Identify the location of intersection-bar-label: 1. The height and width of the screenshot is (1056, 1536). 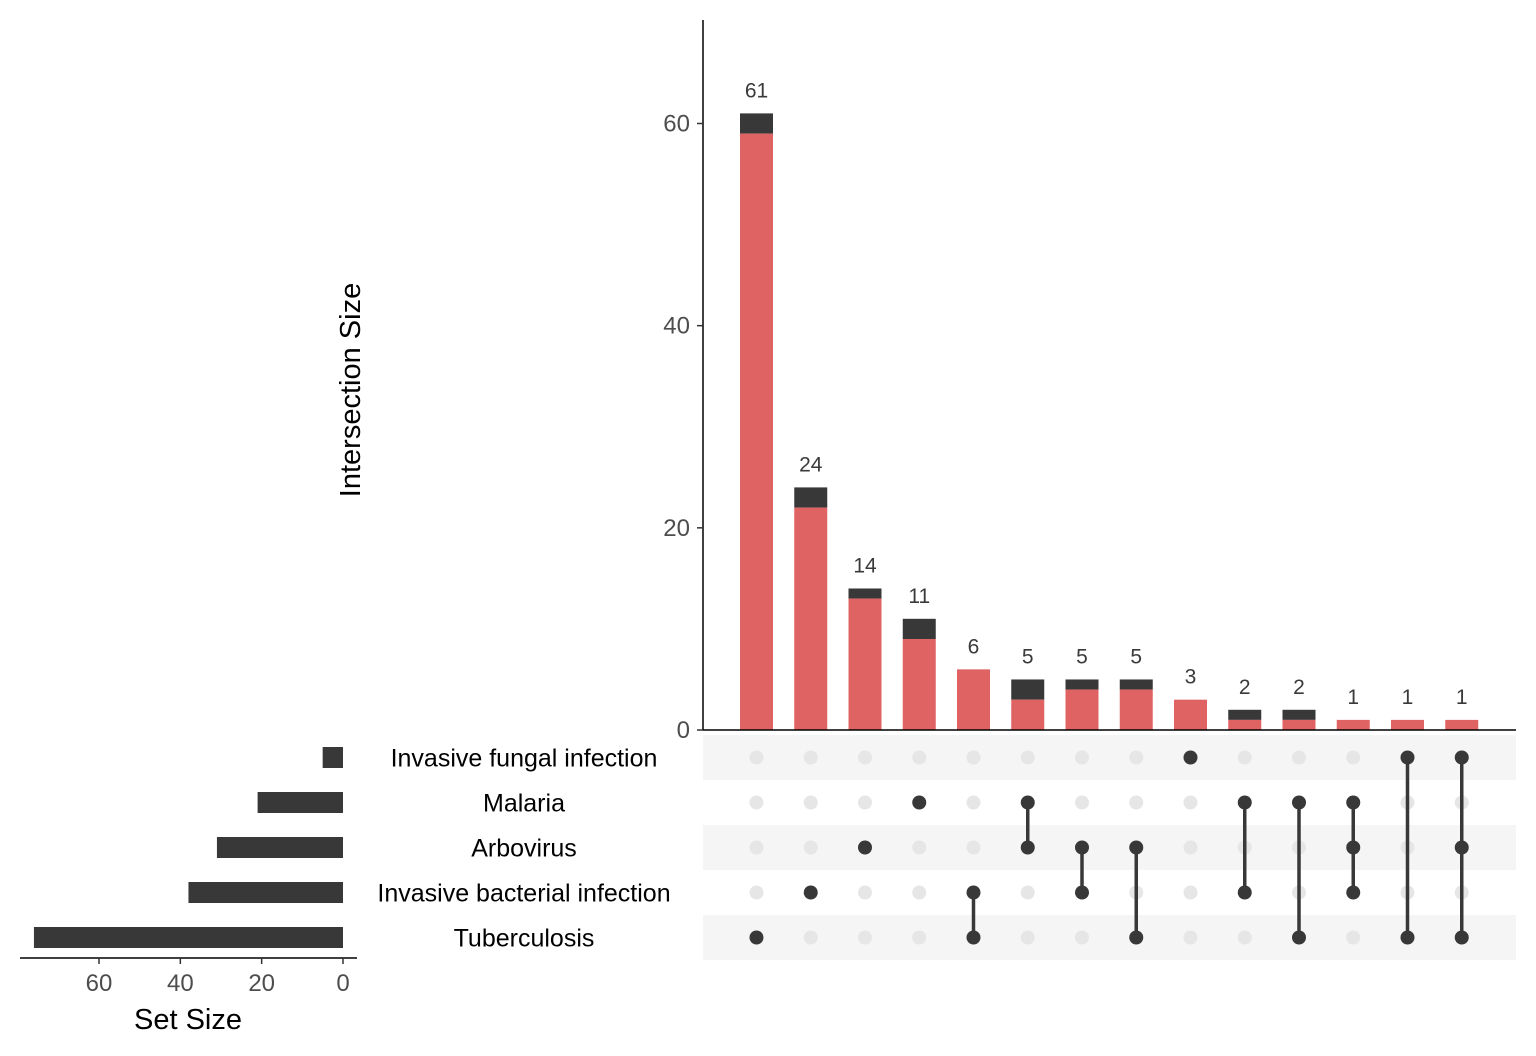
(1408, 697).